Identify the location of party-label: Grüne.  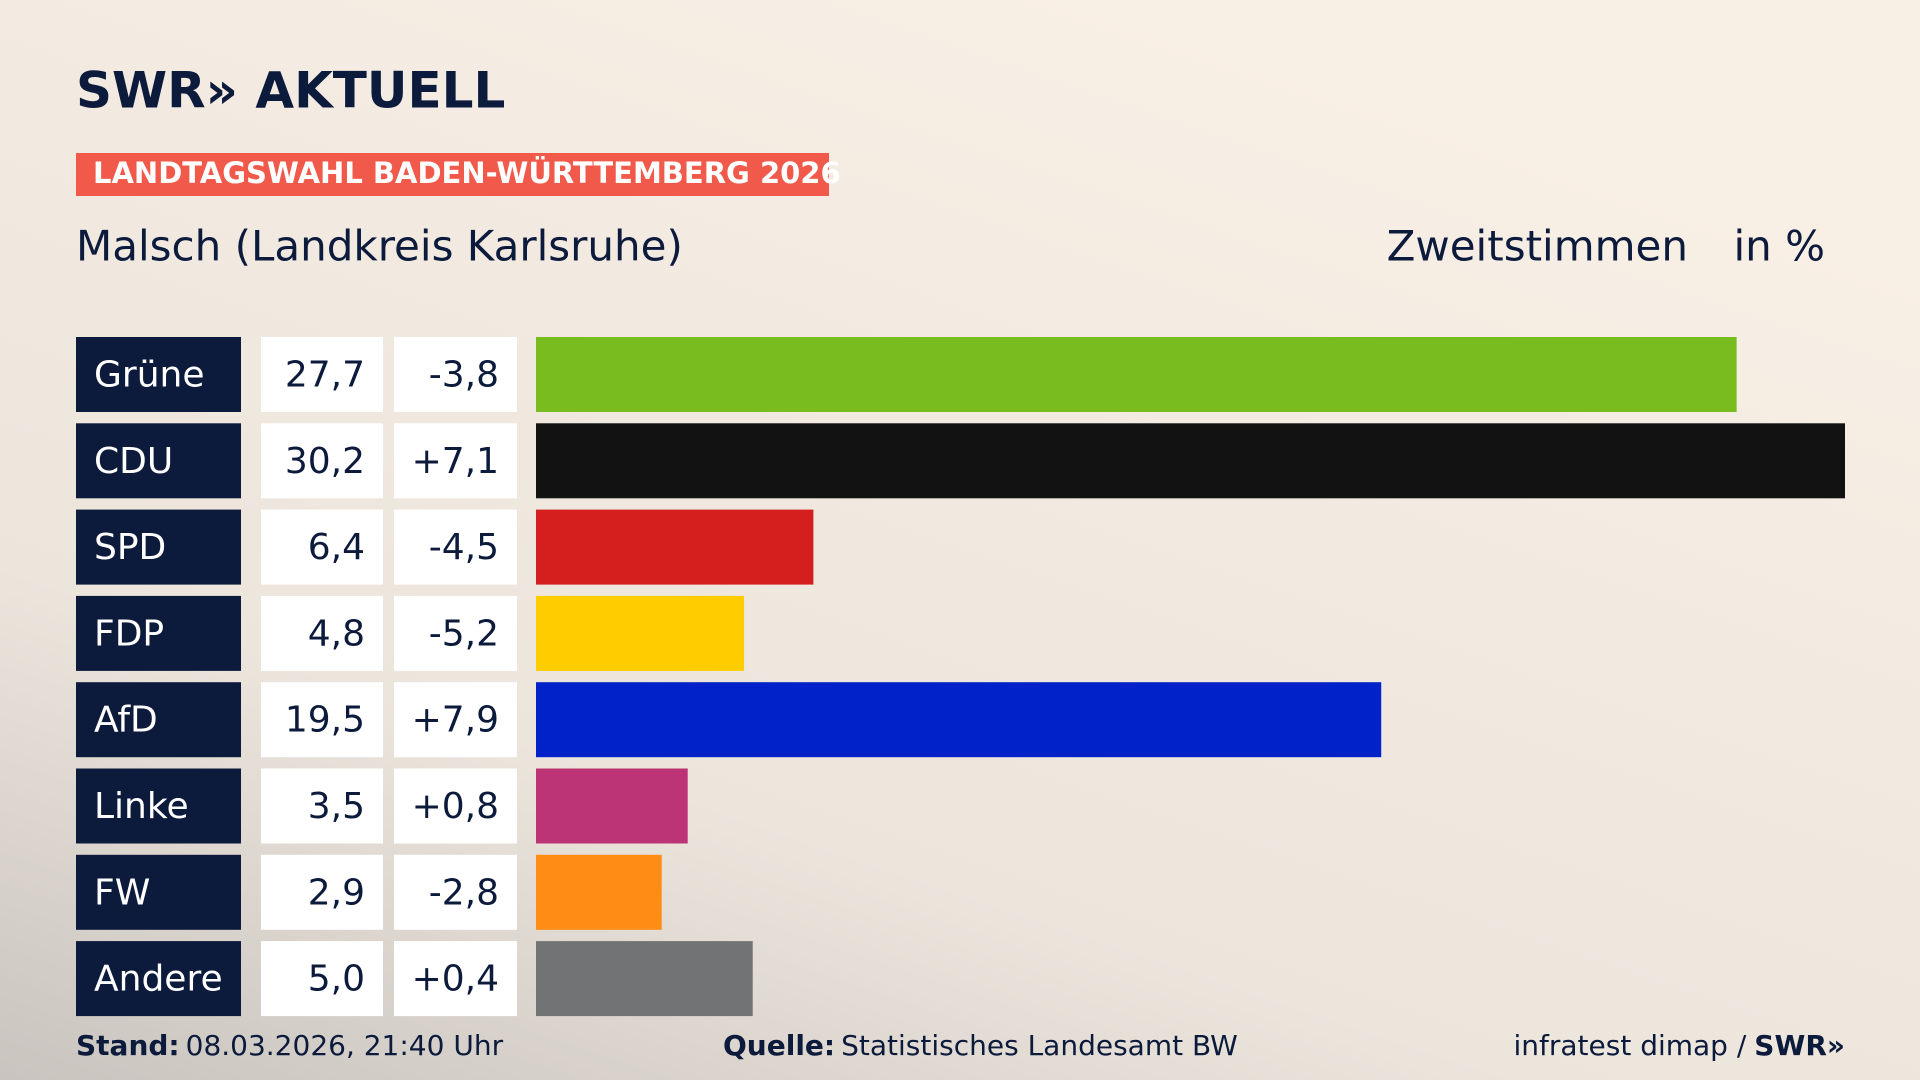
(149, 375).